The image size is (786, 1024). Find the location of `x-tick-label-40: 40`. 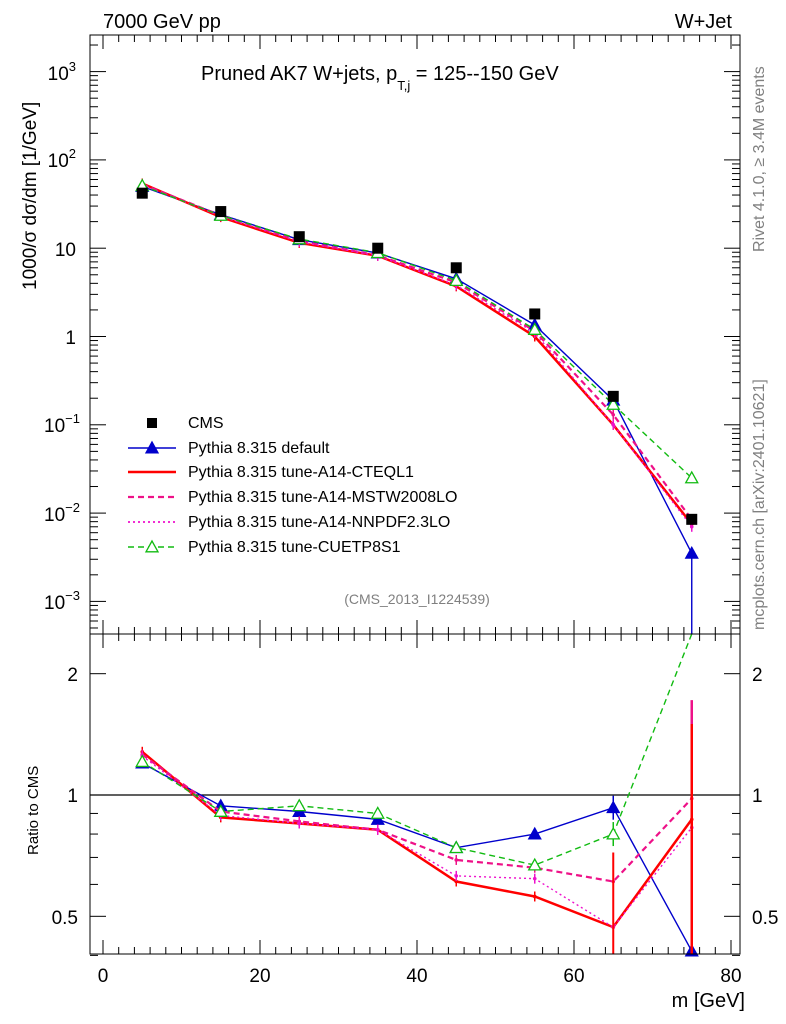

x-tick-label-40: 40 is located at coordinates (416, 976).